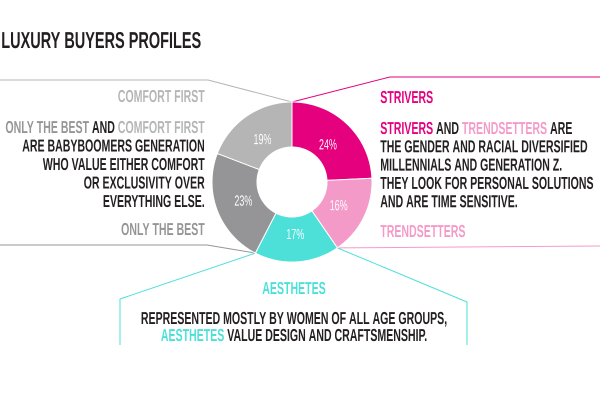 The width and height of the screenshot is (600, 411). What do you see at coordinates (471, 164) in the screenshot?
I see `text: MILLENNIALS AND GENERATION Z.` at bounding box center [471, 164].